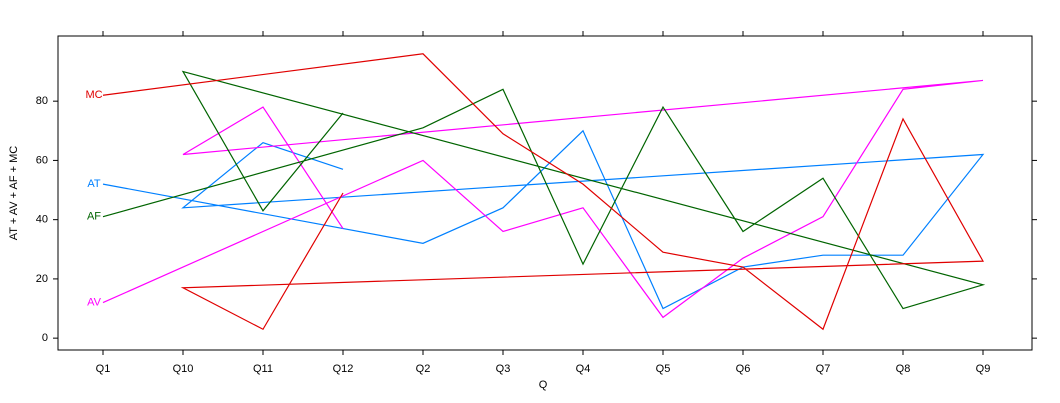 The image size is (1060, 403). What do you see at coordinates (983, 369) in the screenshot?
I see `x-tick-label: Q9` at bounding box center [983, 369].